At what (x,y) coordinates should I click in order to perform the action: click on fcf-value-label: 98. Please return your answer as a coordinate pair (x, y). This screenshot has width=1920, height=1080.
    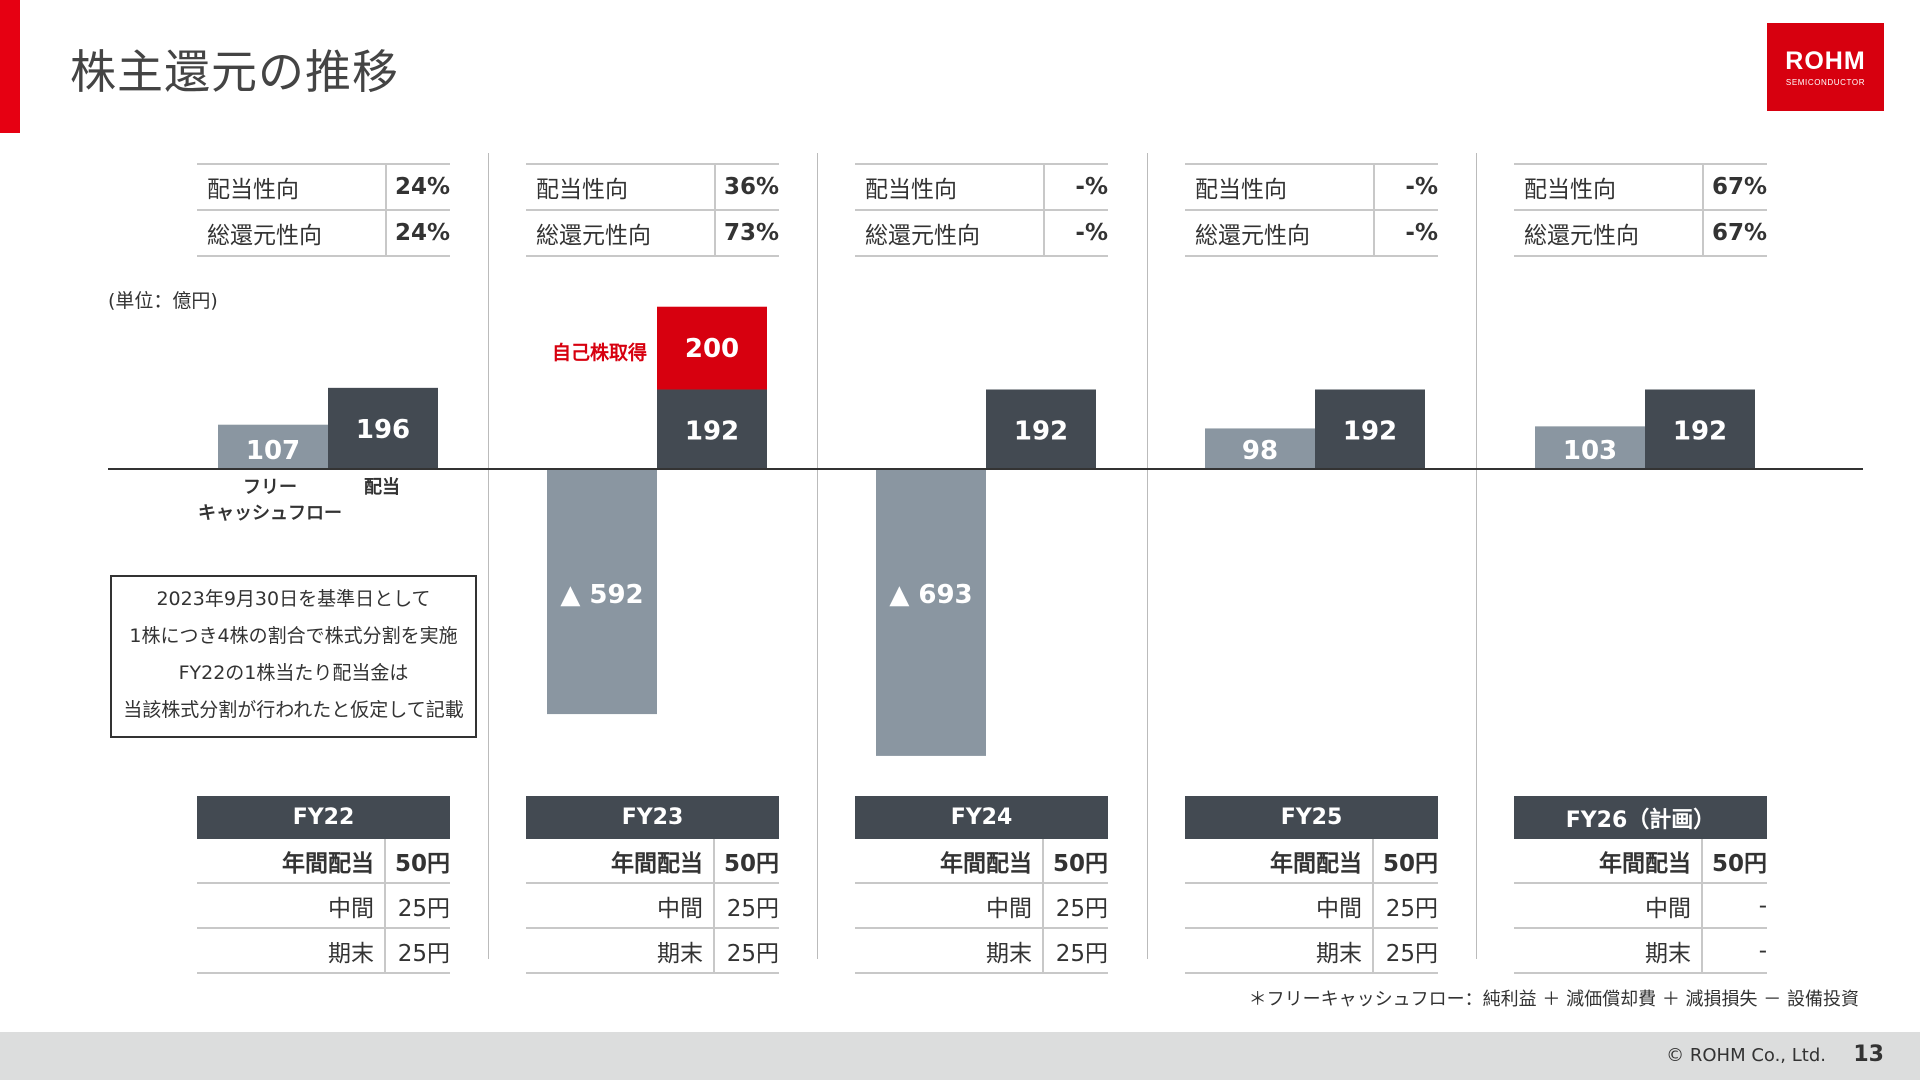
    Looking at the image, I should click on (1260, 451).